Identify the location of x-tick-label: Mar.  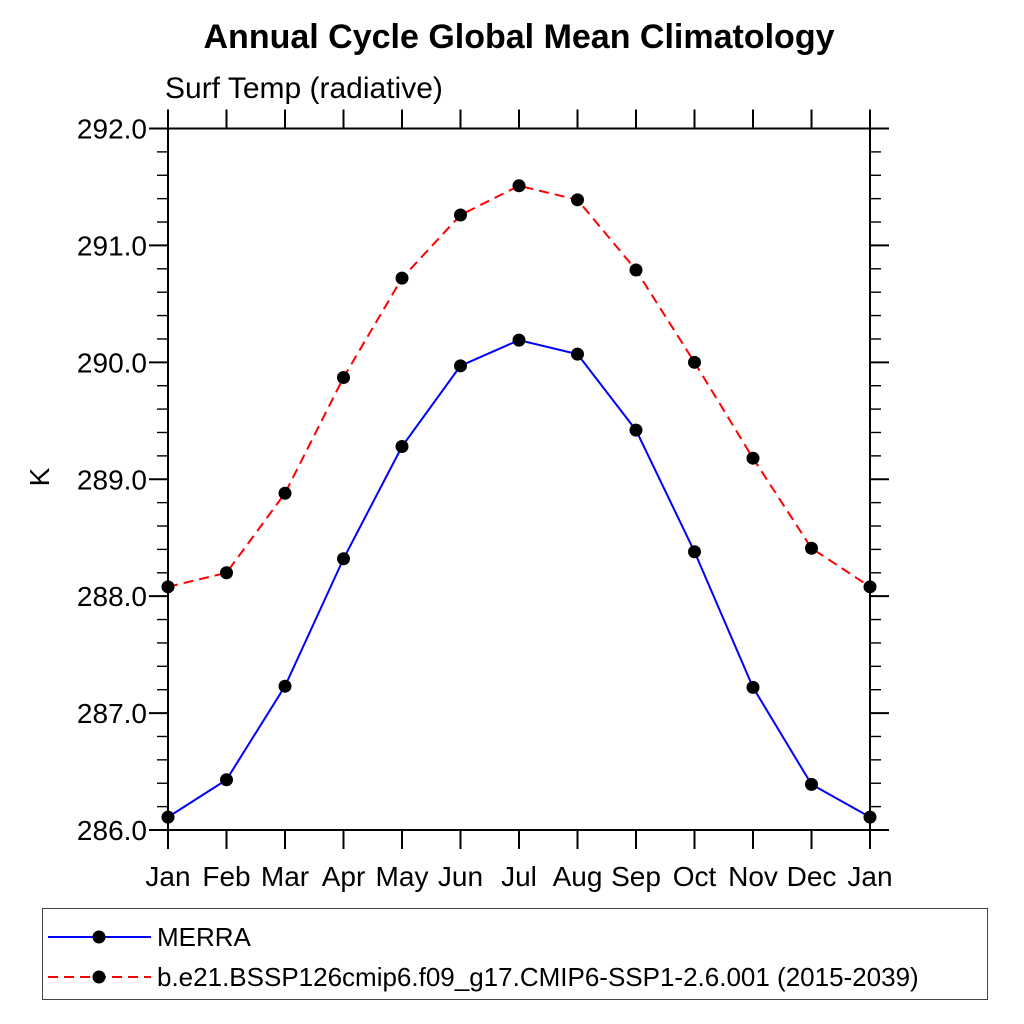
(285, 876).